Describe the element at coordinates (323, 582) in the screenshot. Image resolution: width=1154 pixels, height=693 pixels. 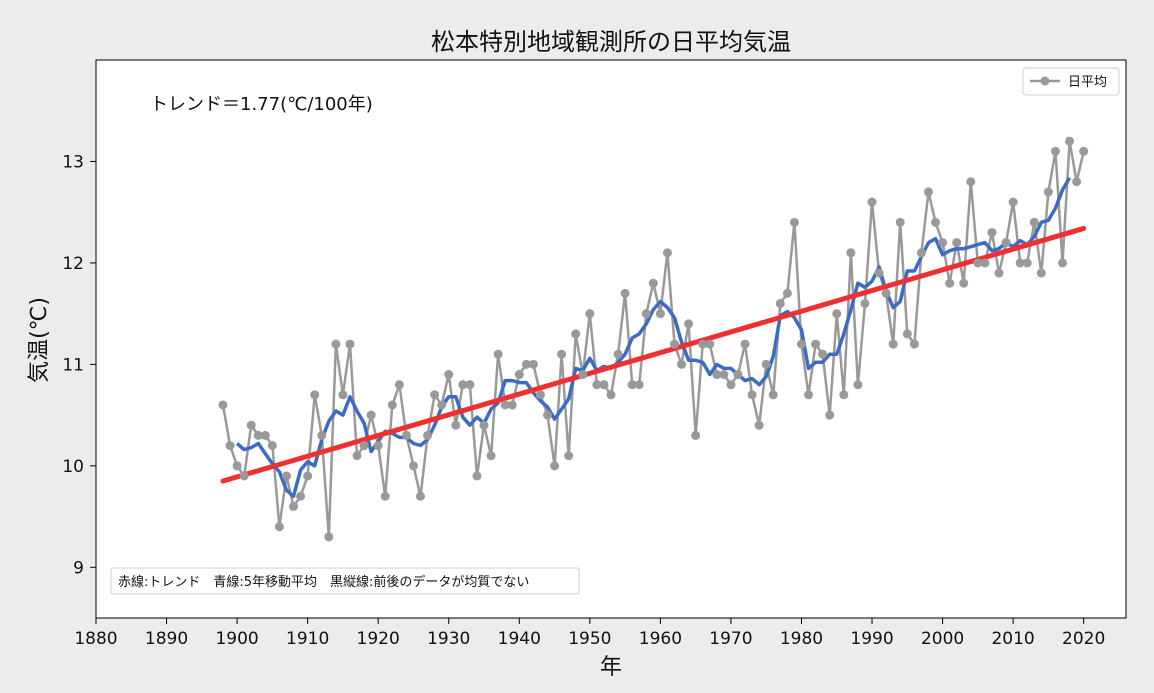
I see `footnote-text: 赤線:トレンド 青線:5年移動平均 黒縦線:前後のデータが均質でない` at that location.